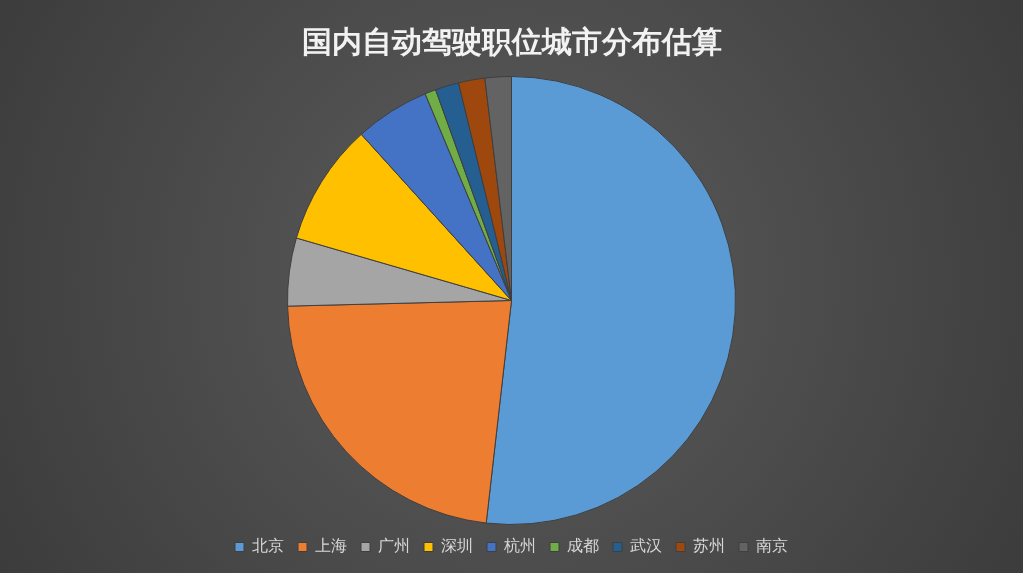 The height and width of the screenshot is (573, 1023). I want to click on legend-label: 苏州, so click(709, 546).